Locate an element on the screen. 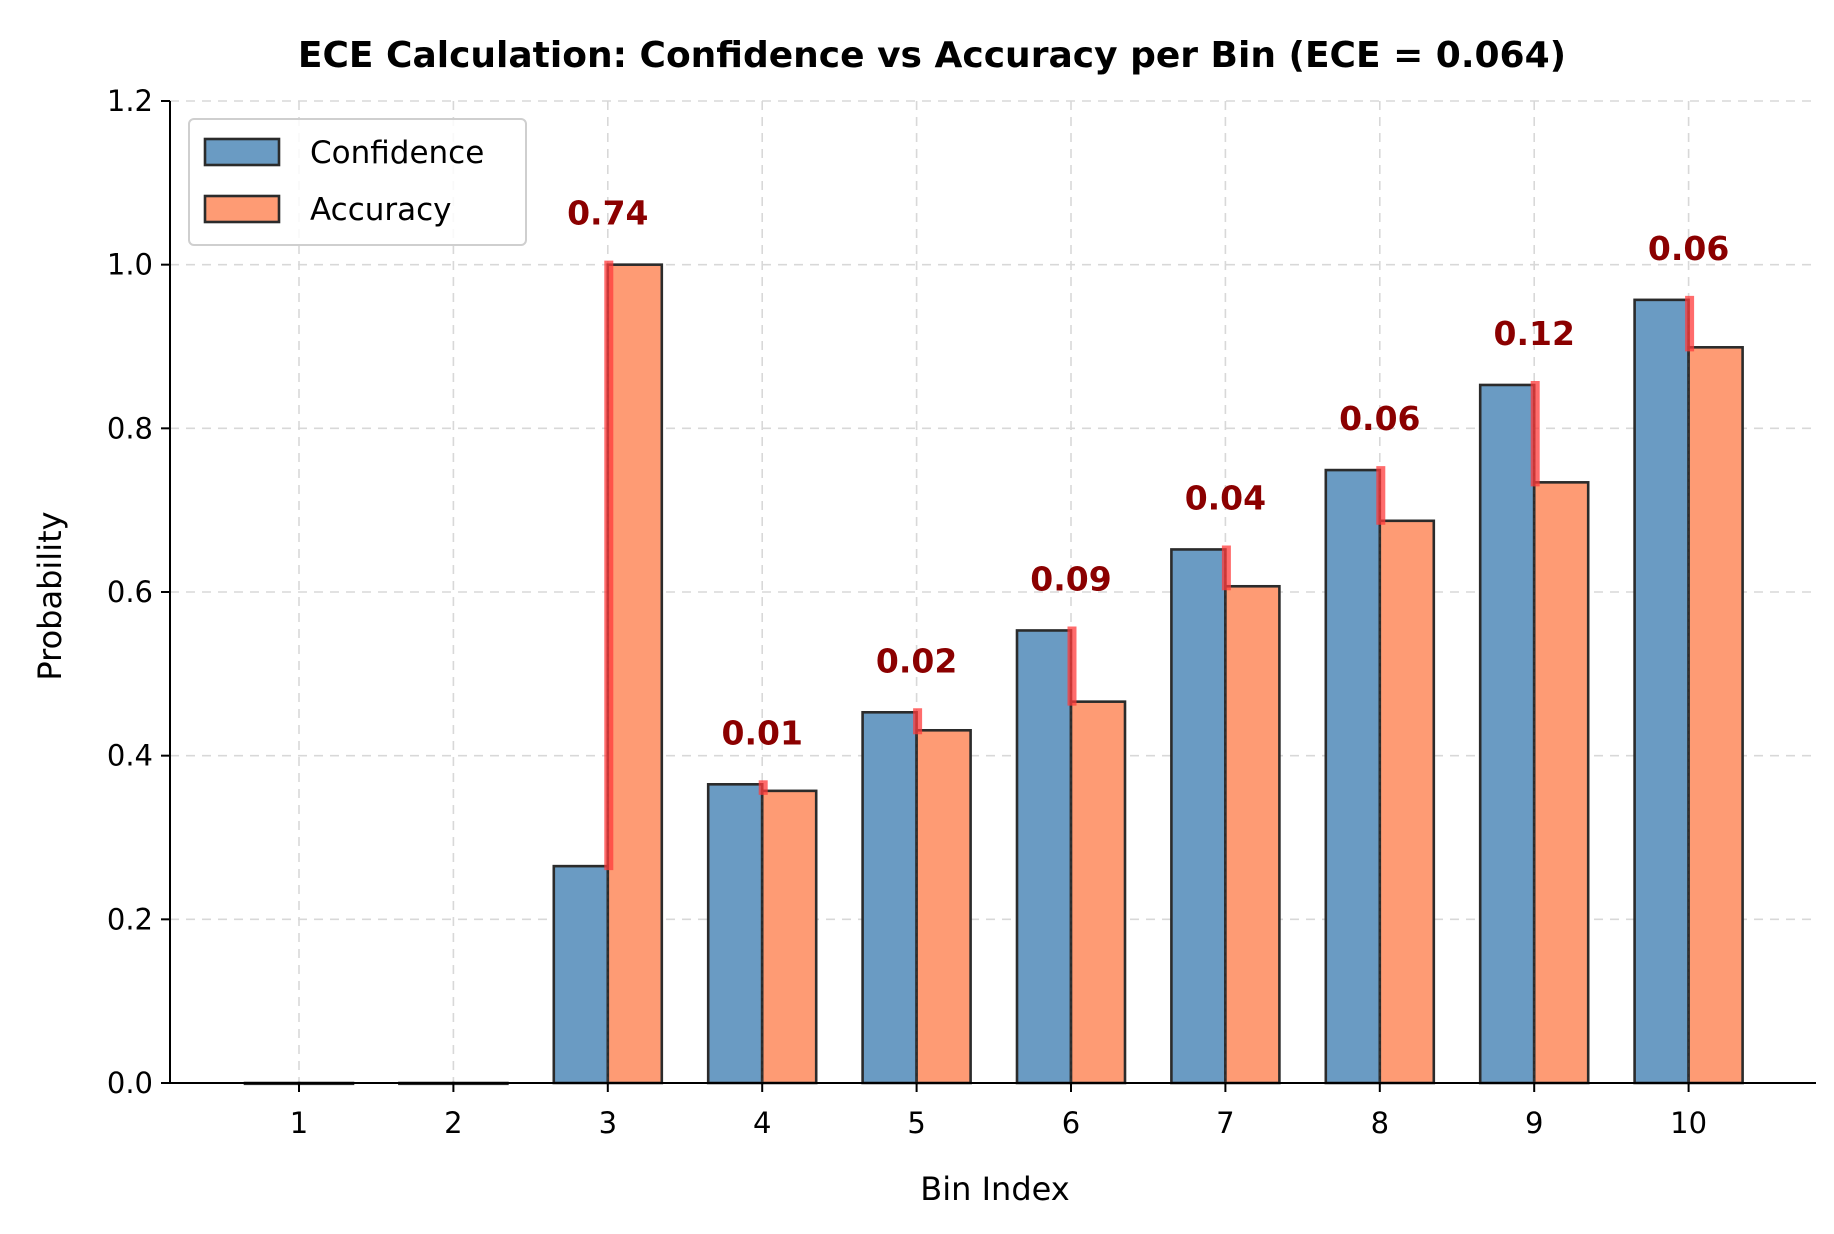 The image size is (1834, 1234). x-tick-label: 6 is located at coordinates (1071, 1123).